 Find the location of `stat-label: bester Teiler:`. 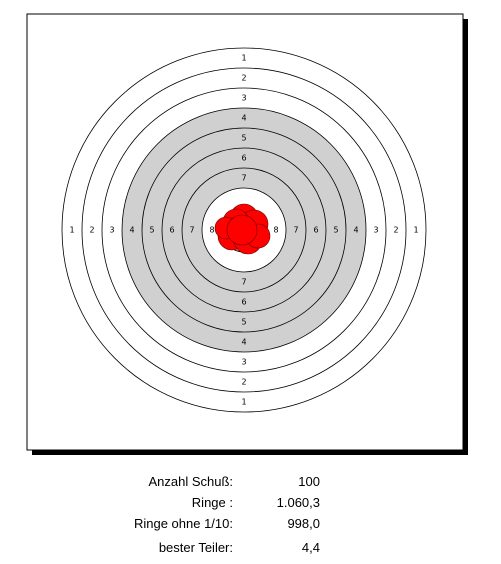

stat-label: bester Teiler: is located at coordinates (195, 547).